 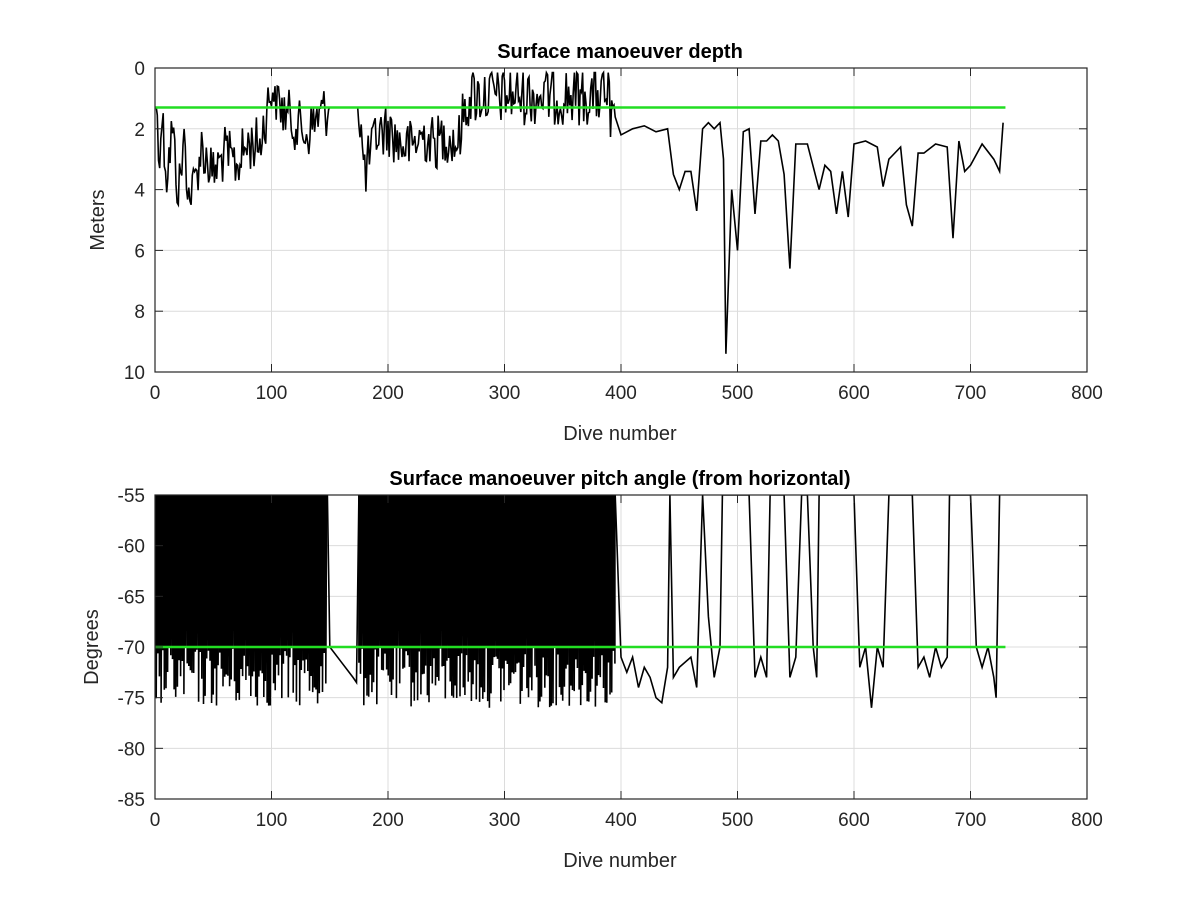 What do you see at coordinates (131, 496) in the screenshot?
I see `y-tick-label: -55` at bounding box center [131, 496].